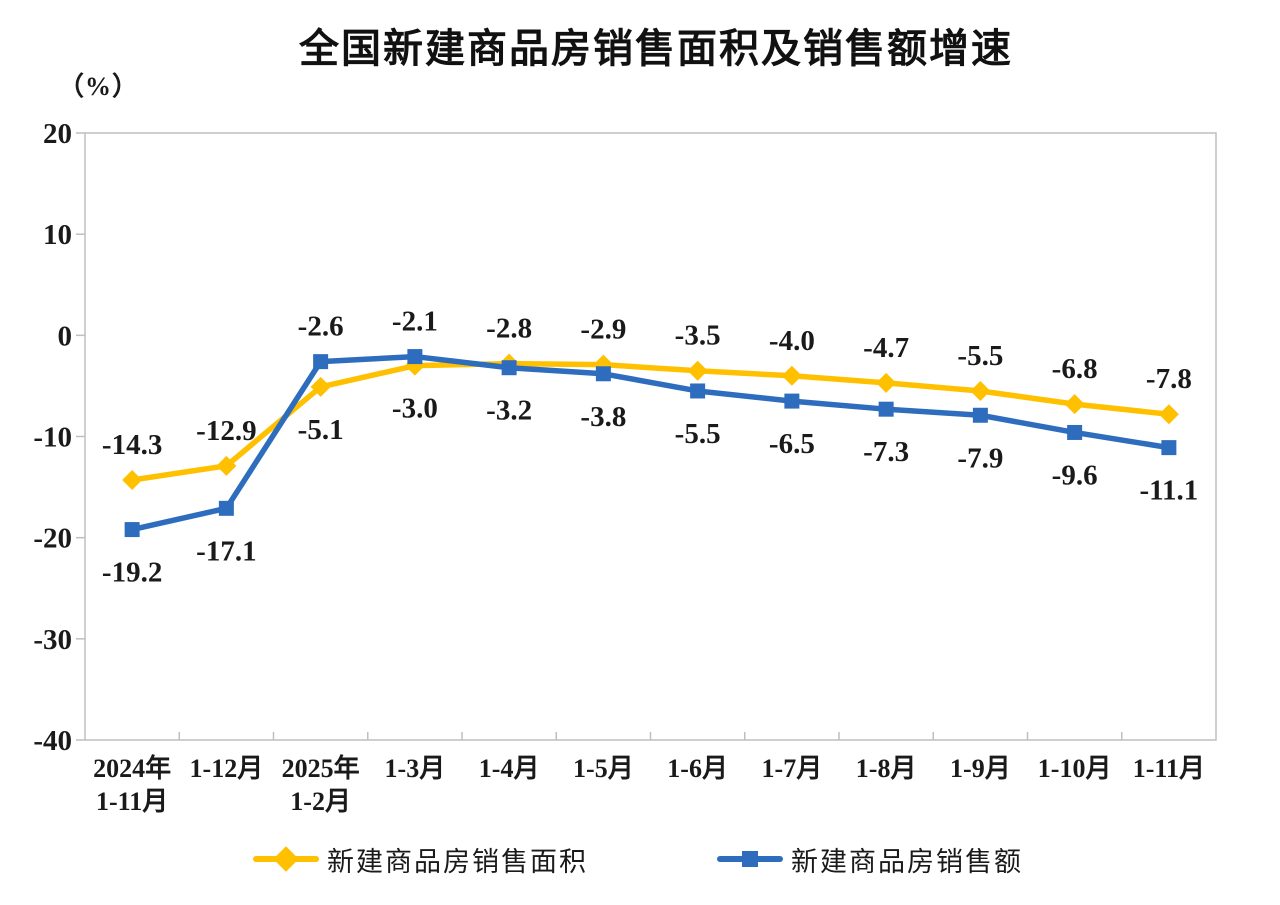 This screenshot has height=905, width=1280. What do you see at coordinates (640, 861) in the screenshot?
I see `chart-legend: 新建商品房销售面积 新建商品房销售额` at bounding box center [640, 861].